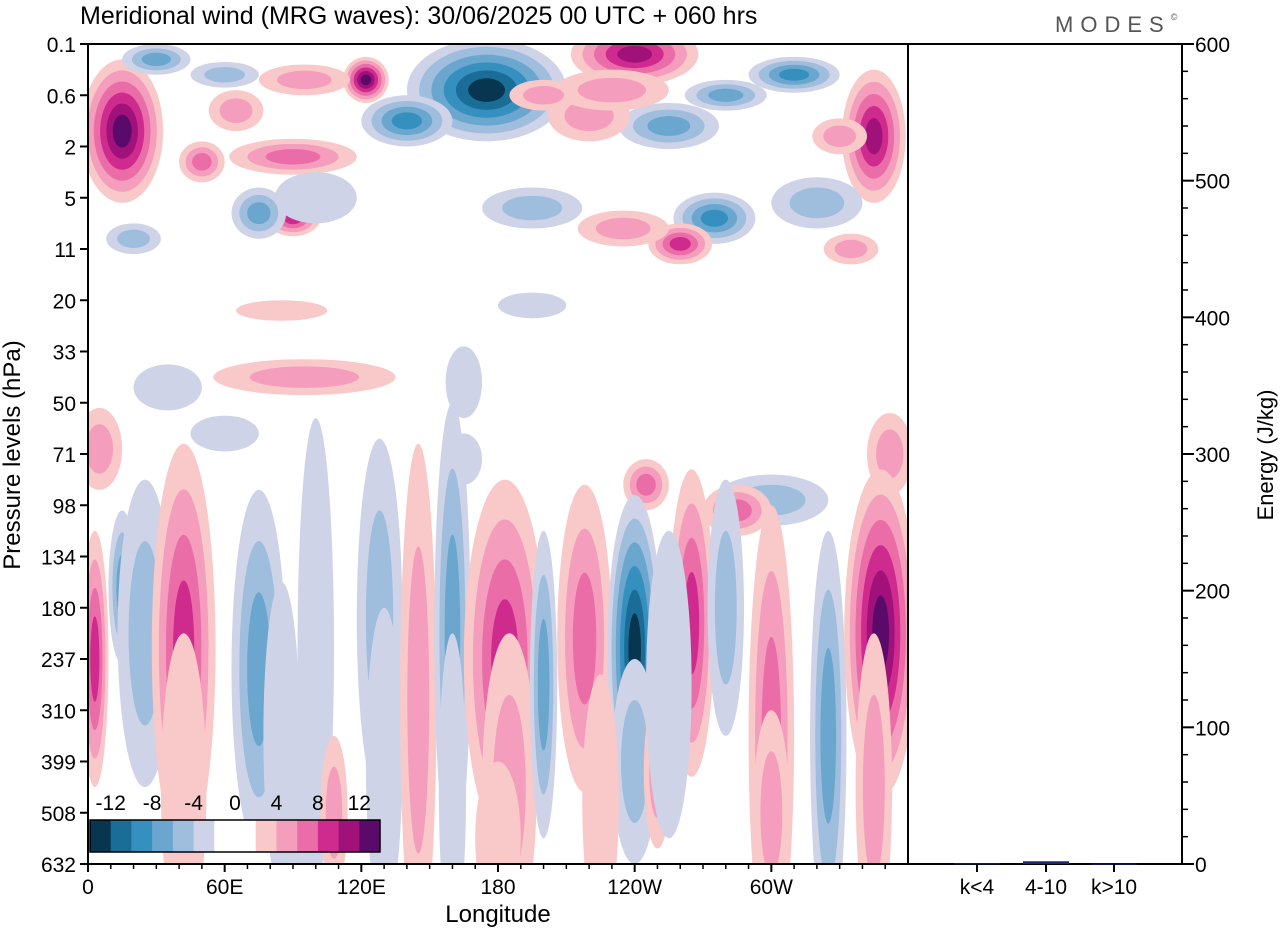 This screenshot has height=930, width=1280. I want to click on energy-category-label: k<4, so click(977, 887).